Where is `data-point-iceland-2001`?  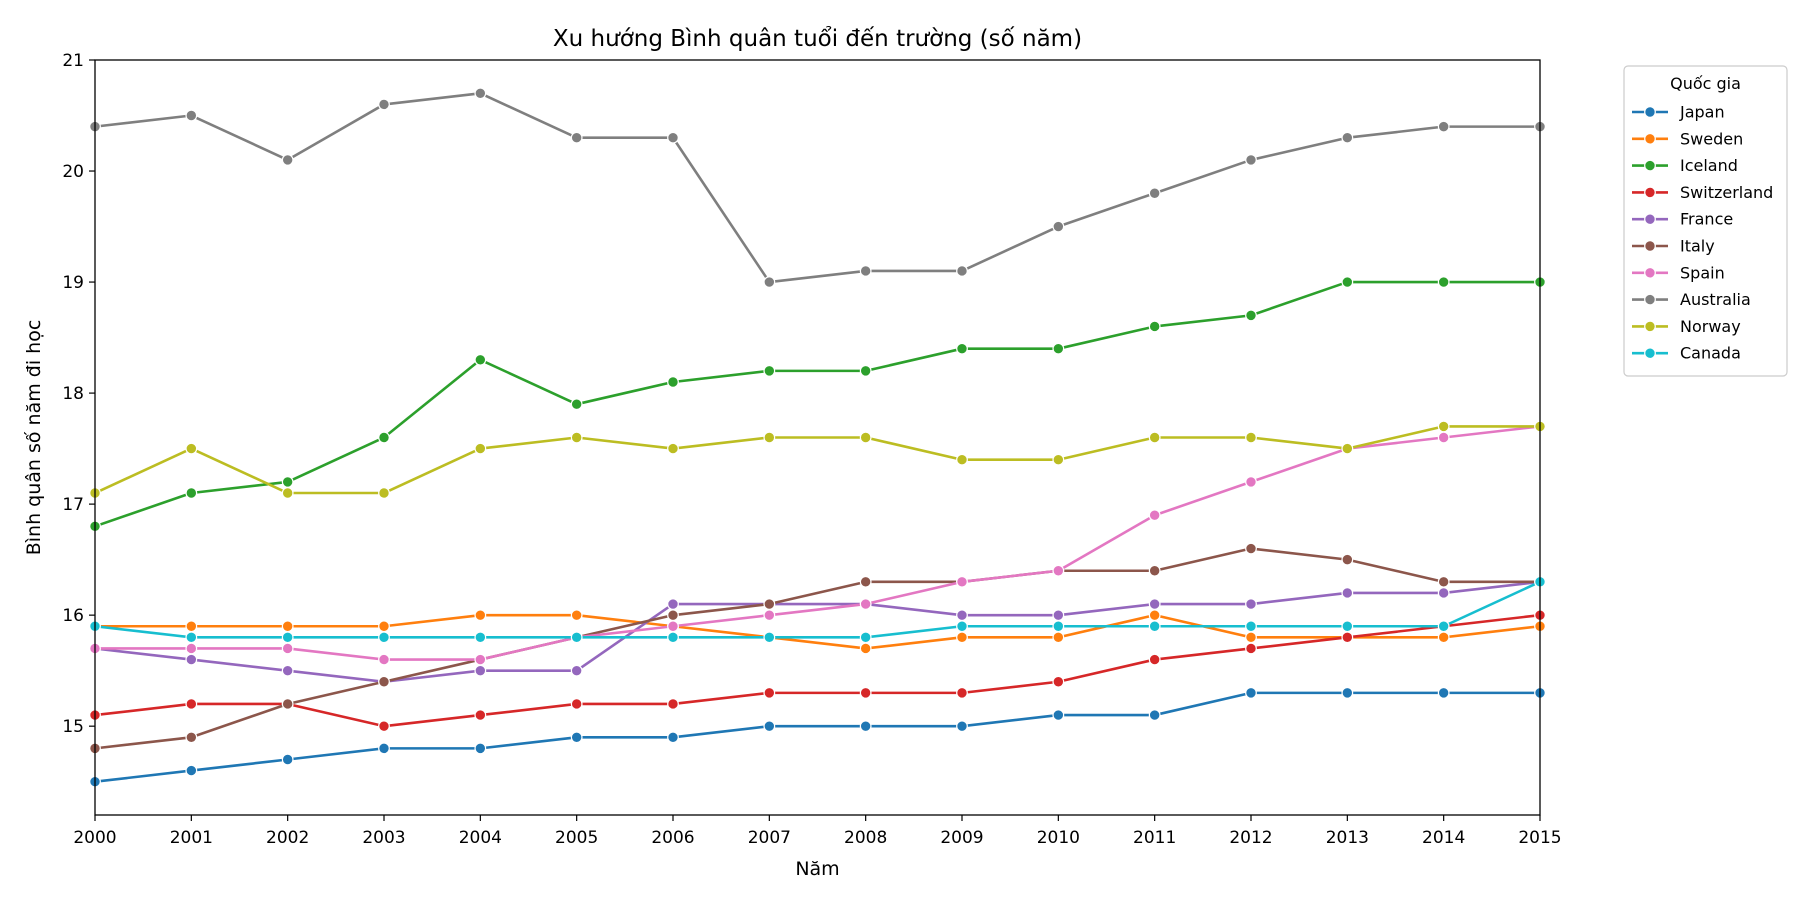 data-point-iceland-2001 is located at coordinates (191, 493).